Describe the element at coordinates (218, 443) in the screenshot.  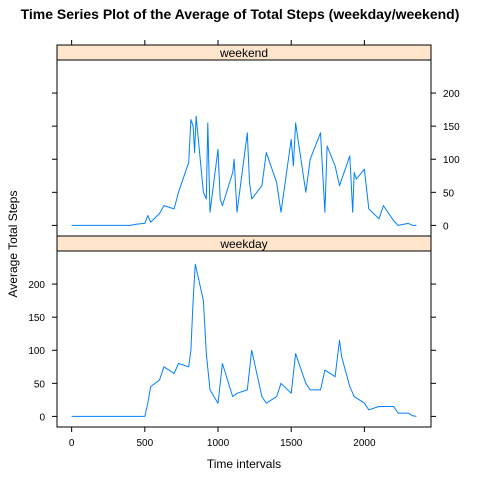
I see `x-tick-label: 1000` at that location.